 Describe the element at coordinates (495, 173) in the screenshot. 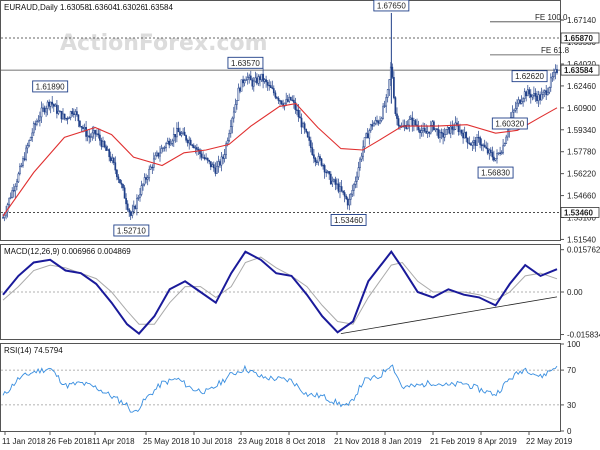

I see `annotation-label: 1.56830` at that location.